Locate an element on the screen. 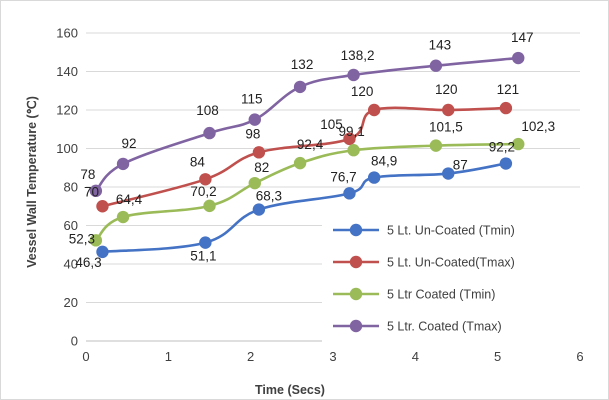 The width and height of the screenshot is (609, 400). x-tick-label: 4 is located at coordinates (415, 356).